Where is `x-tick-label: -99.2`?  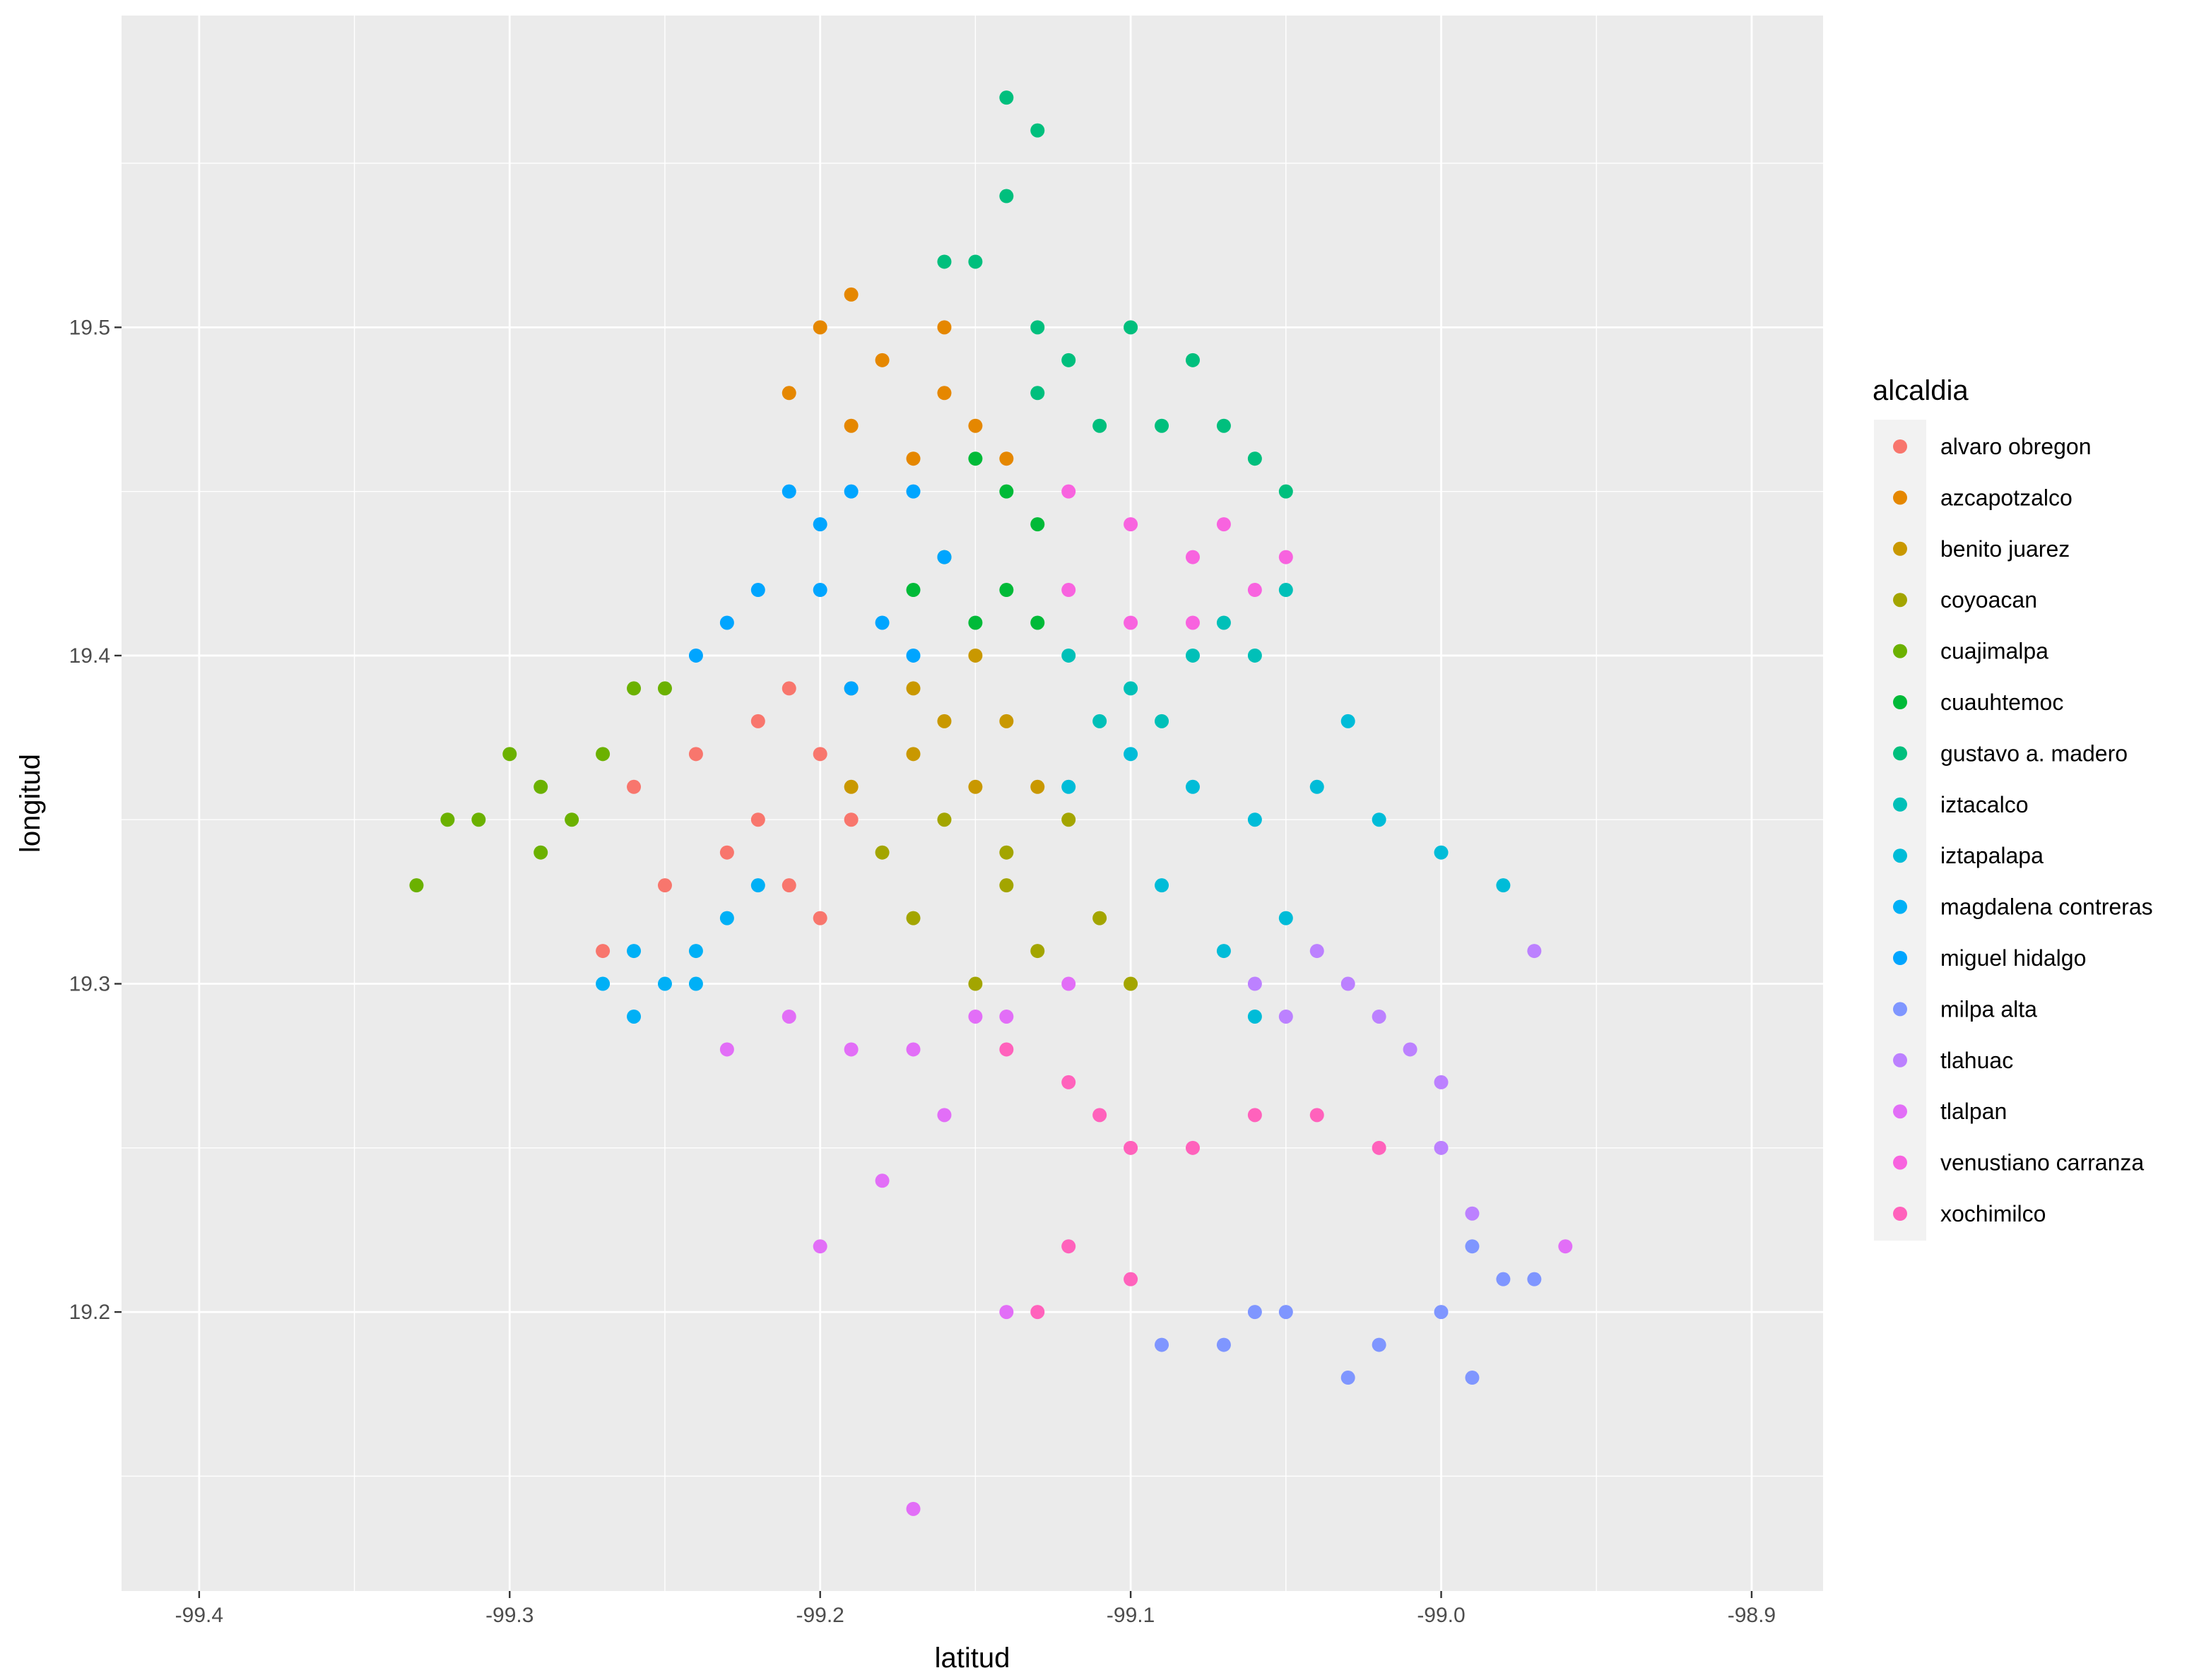
x-tick-label: -99.2 is located at coordinates (820, 1616).